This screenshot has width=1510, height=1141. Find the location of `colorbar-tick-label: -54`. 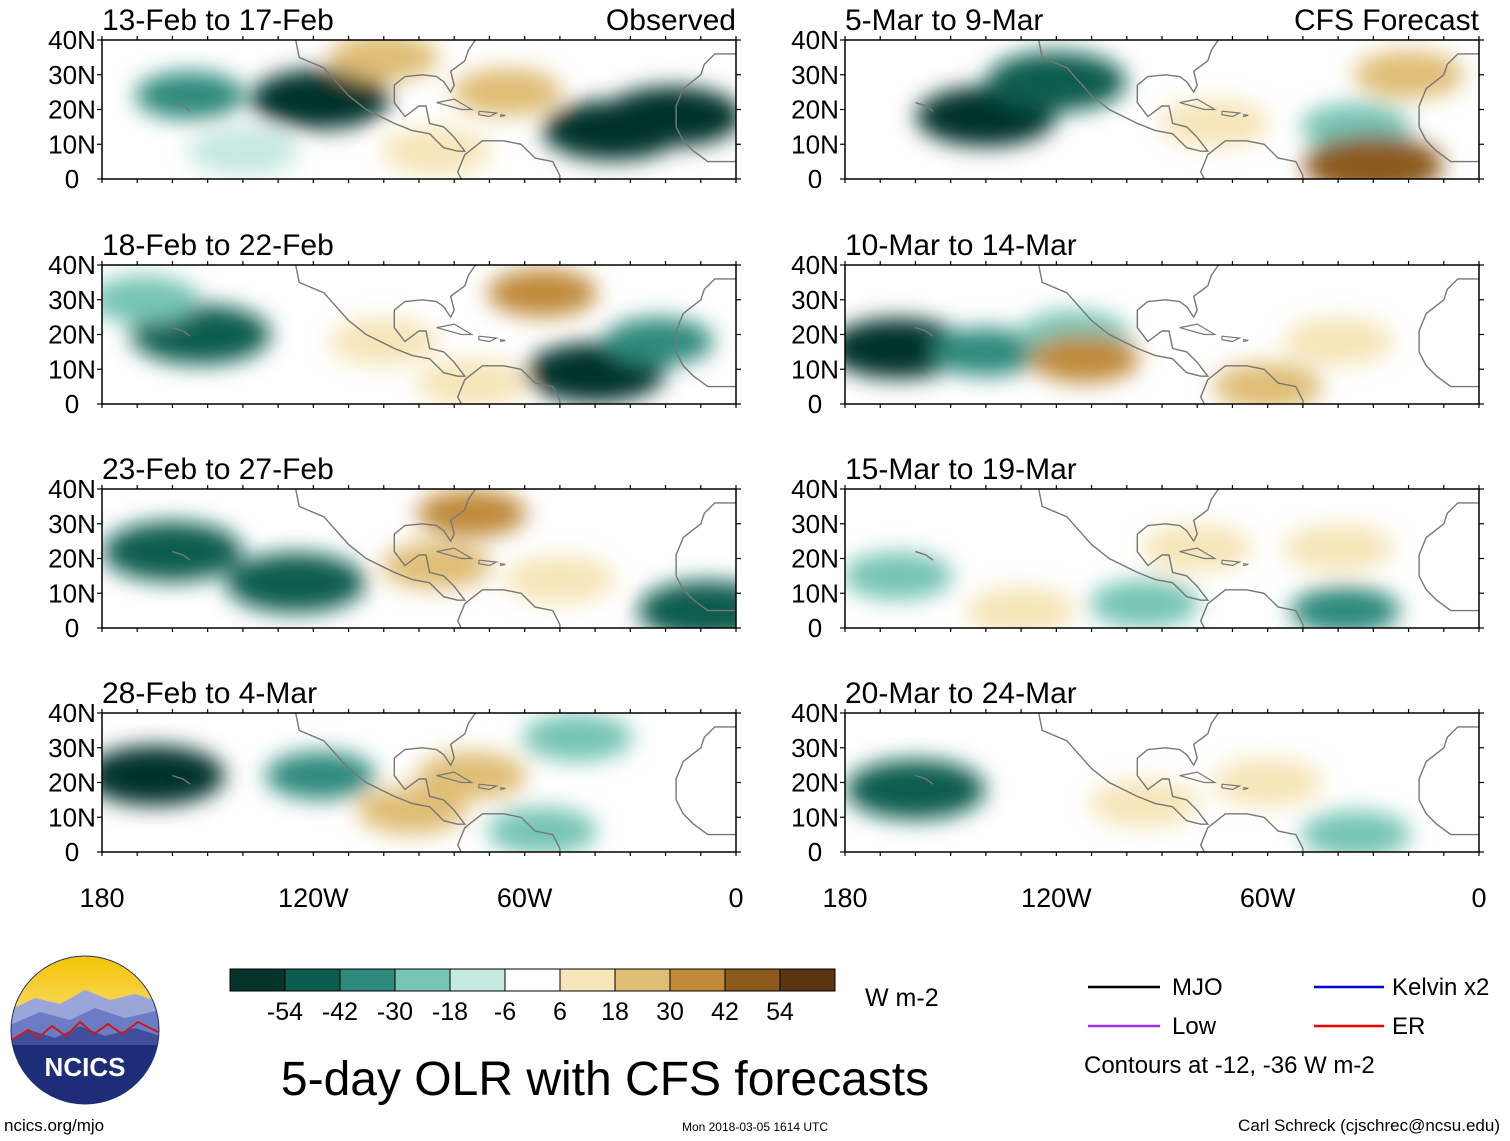

colorbar-tick-label: -54 is located at coordinates (285, 1012).